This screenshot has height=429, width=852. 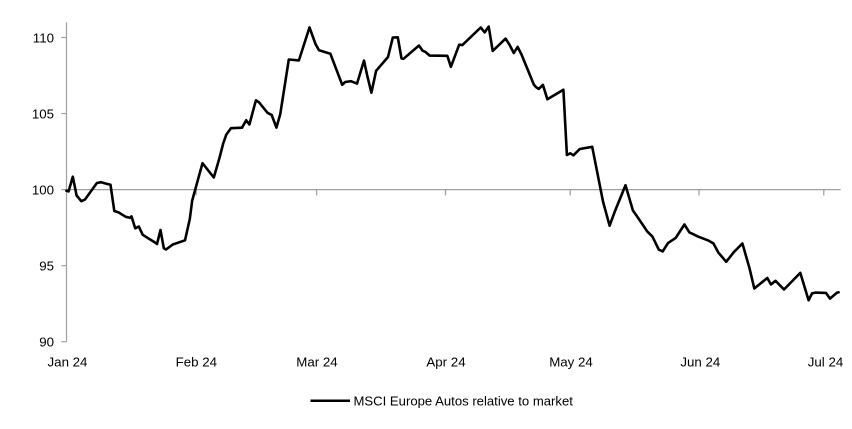 What do you see at coordinates (43, 37) in the screenshot?
I see `svg-text: 110` at bounding box center [43, 37].